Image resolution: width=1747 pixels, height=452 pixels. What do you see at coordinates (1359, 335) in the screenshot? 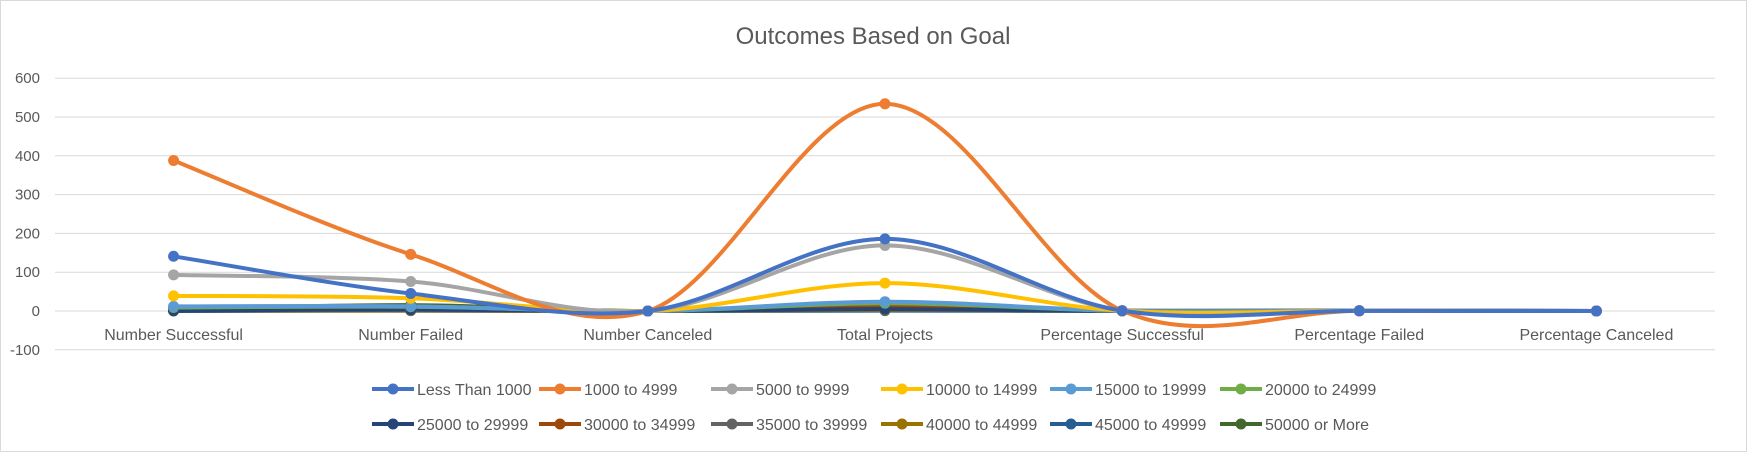
I see `x-category-label: Percentage Failed` at bounding box center [1359, 335].